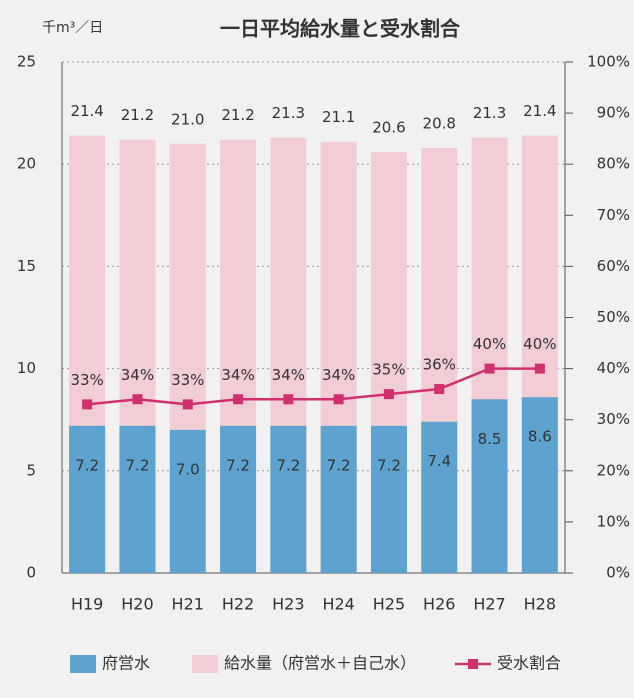  I want to click on data-label: 8.5, so click(490, 439).